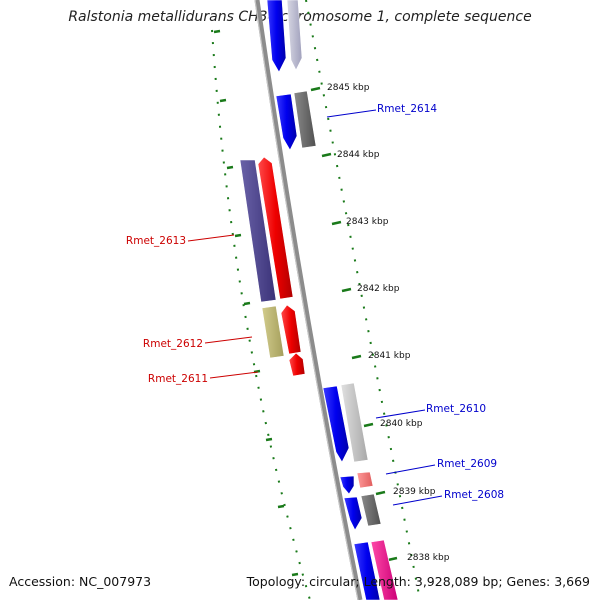 The height and width of the screenshot is (600, 600). What do you see at coordinates (365, 480) in the screenshot?
I see `gene-feature-rmet-2609-b` at bounding box center [365, 480].